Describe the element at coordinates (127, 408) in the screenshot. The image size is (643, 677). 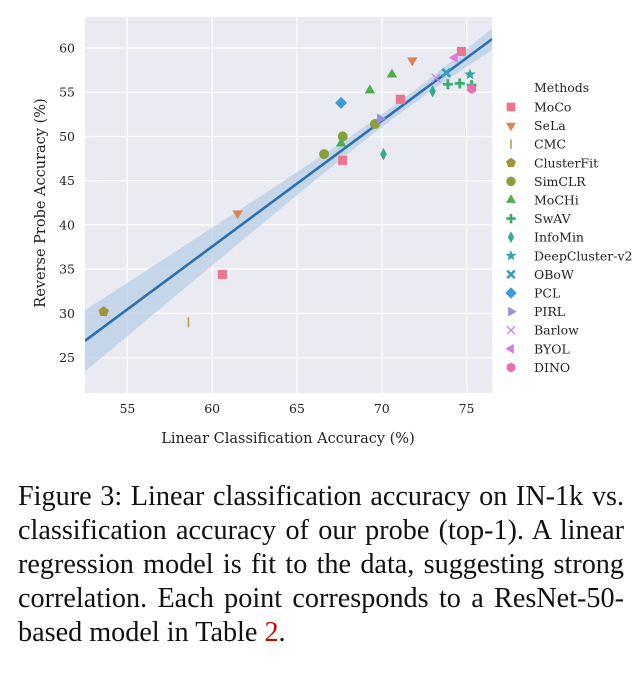
I see `x-tick-label: 55` at that location.